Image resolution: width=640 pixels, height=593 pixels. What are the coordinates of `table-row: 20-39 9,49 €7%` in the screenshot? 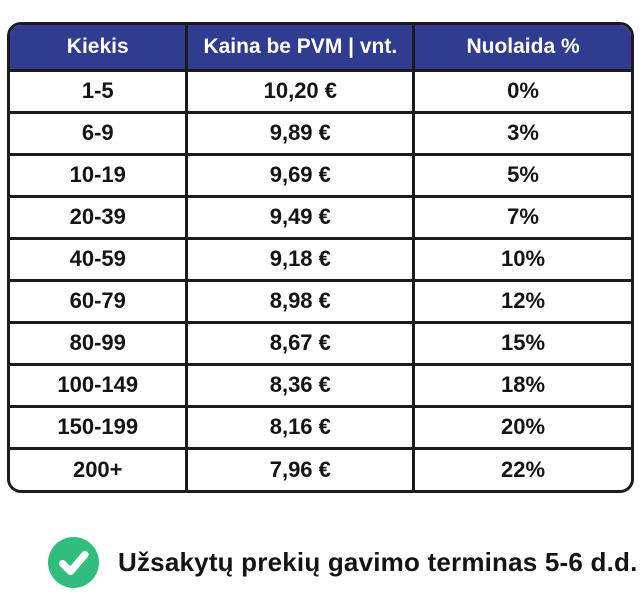 It's located at (320, 218).